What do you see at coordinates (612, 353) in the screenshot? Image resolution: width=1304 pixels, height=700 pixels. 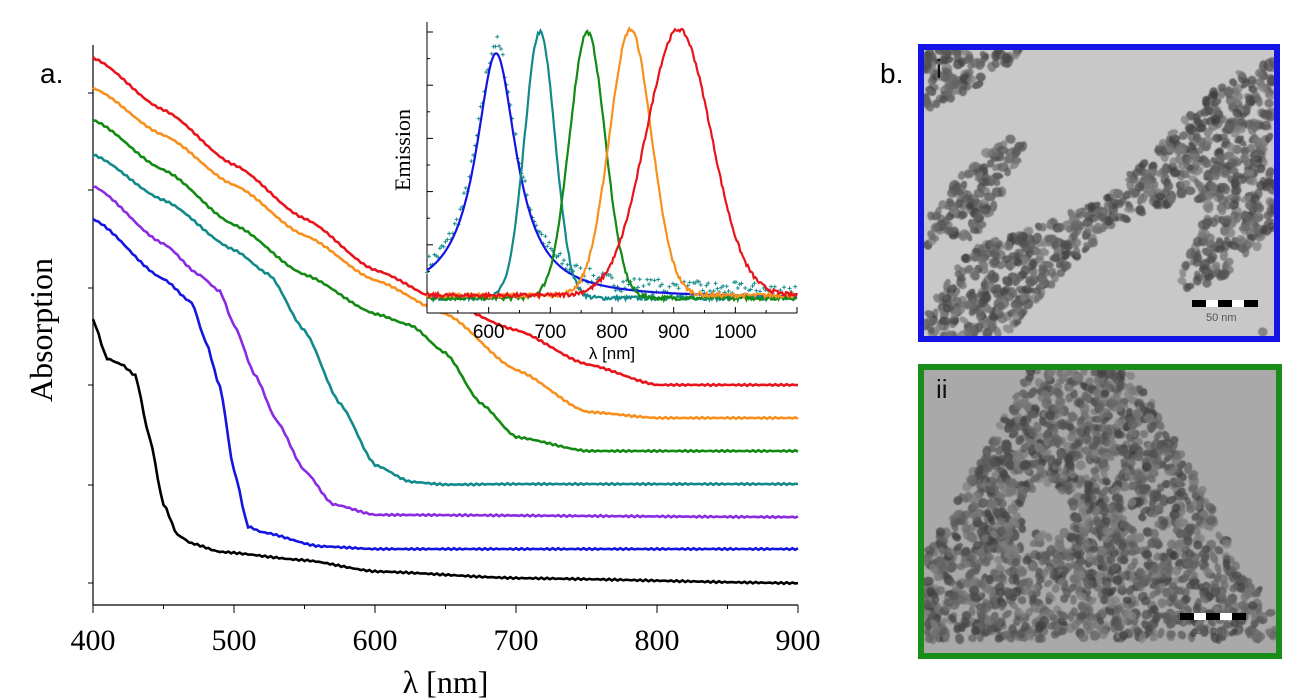 I see `inset-x-axis-label: λ [nm]` at bounding box center [612, 353].